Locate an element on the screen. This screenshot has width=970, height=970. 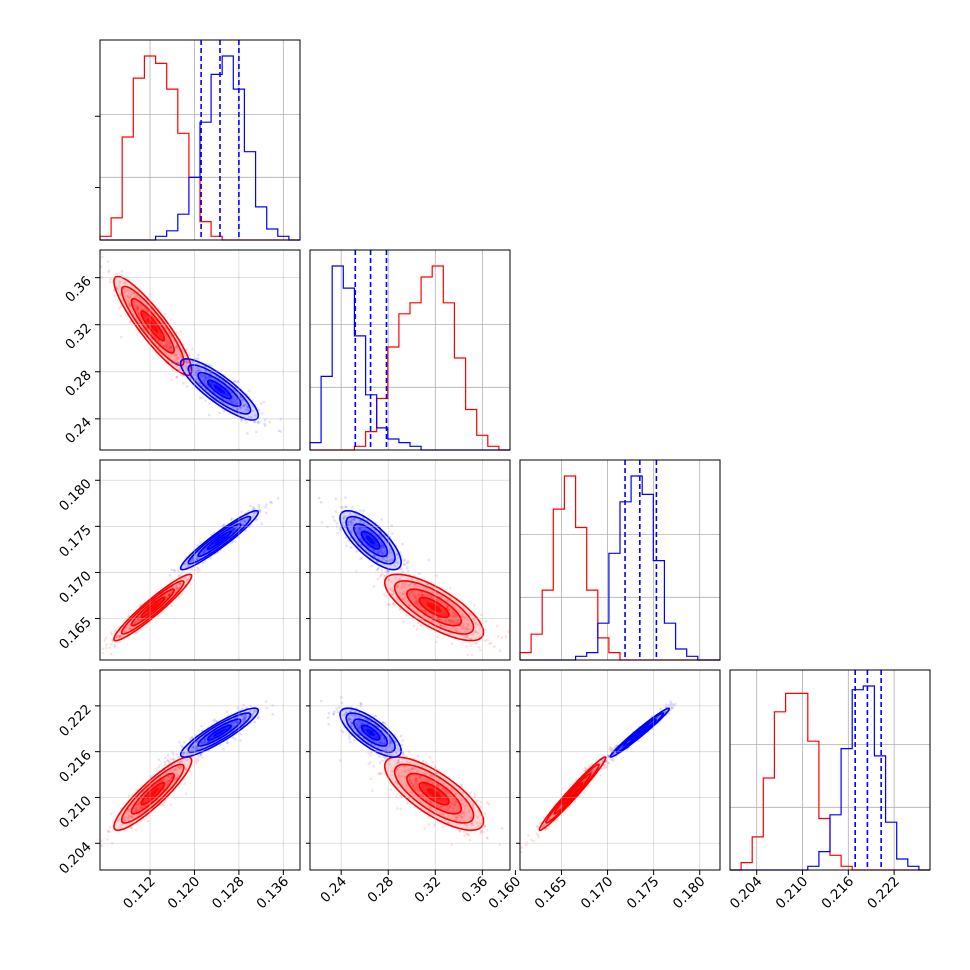
panel-content is located at coordinates (598, 777).